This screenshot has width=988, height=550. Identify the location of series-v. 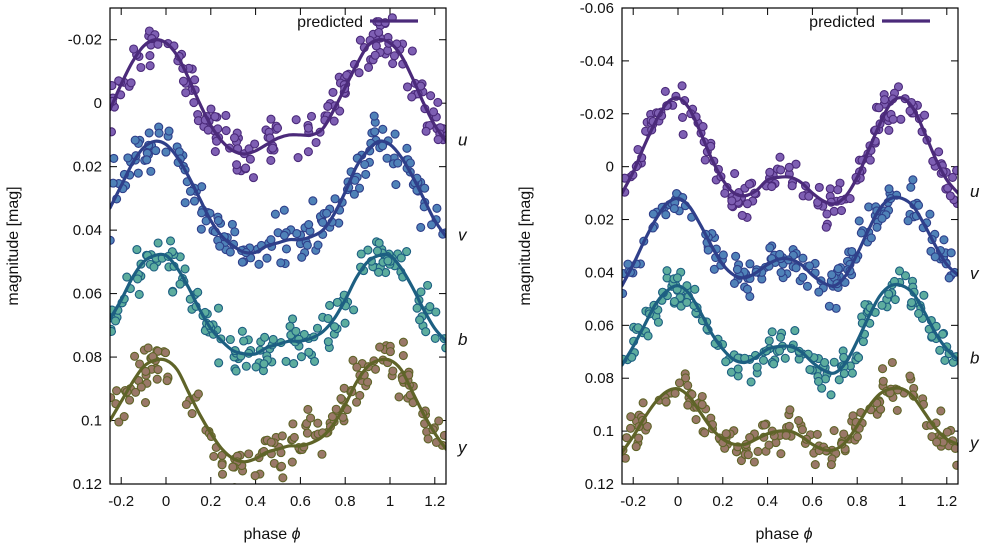
(278, 190).